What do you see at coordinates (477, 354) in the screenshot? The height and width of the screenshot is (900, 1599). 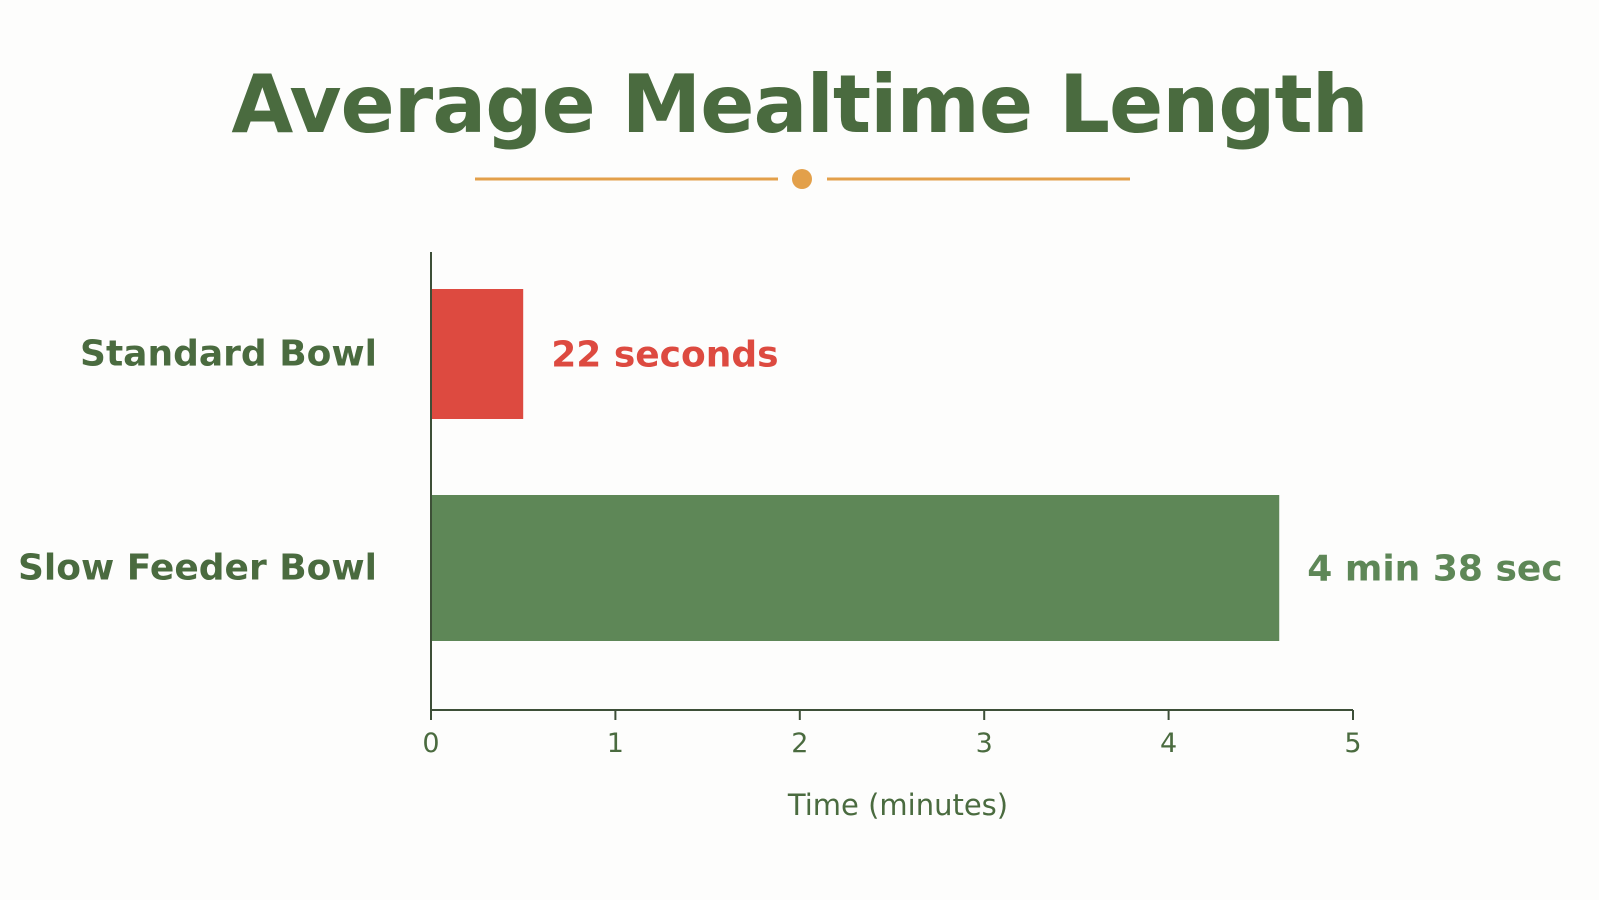 I see `bar-standard-bowl` at bounding box center [477, 354].